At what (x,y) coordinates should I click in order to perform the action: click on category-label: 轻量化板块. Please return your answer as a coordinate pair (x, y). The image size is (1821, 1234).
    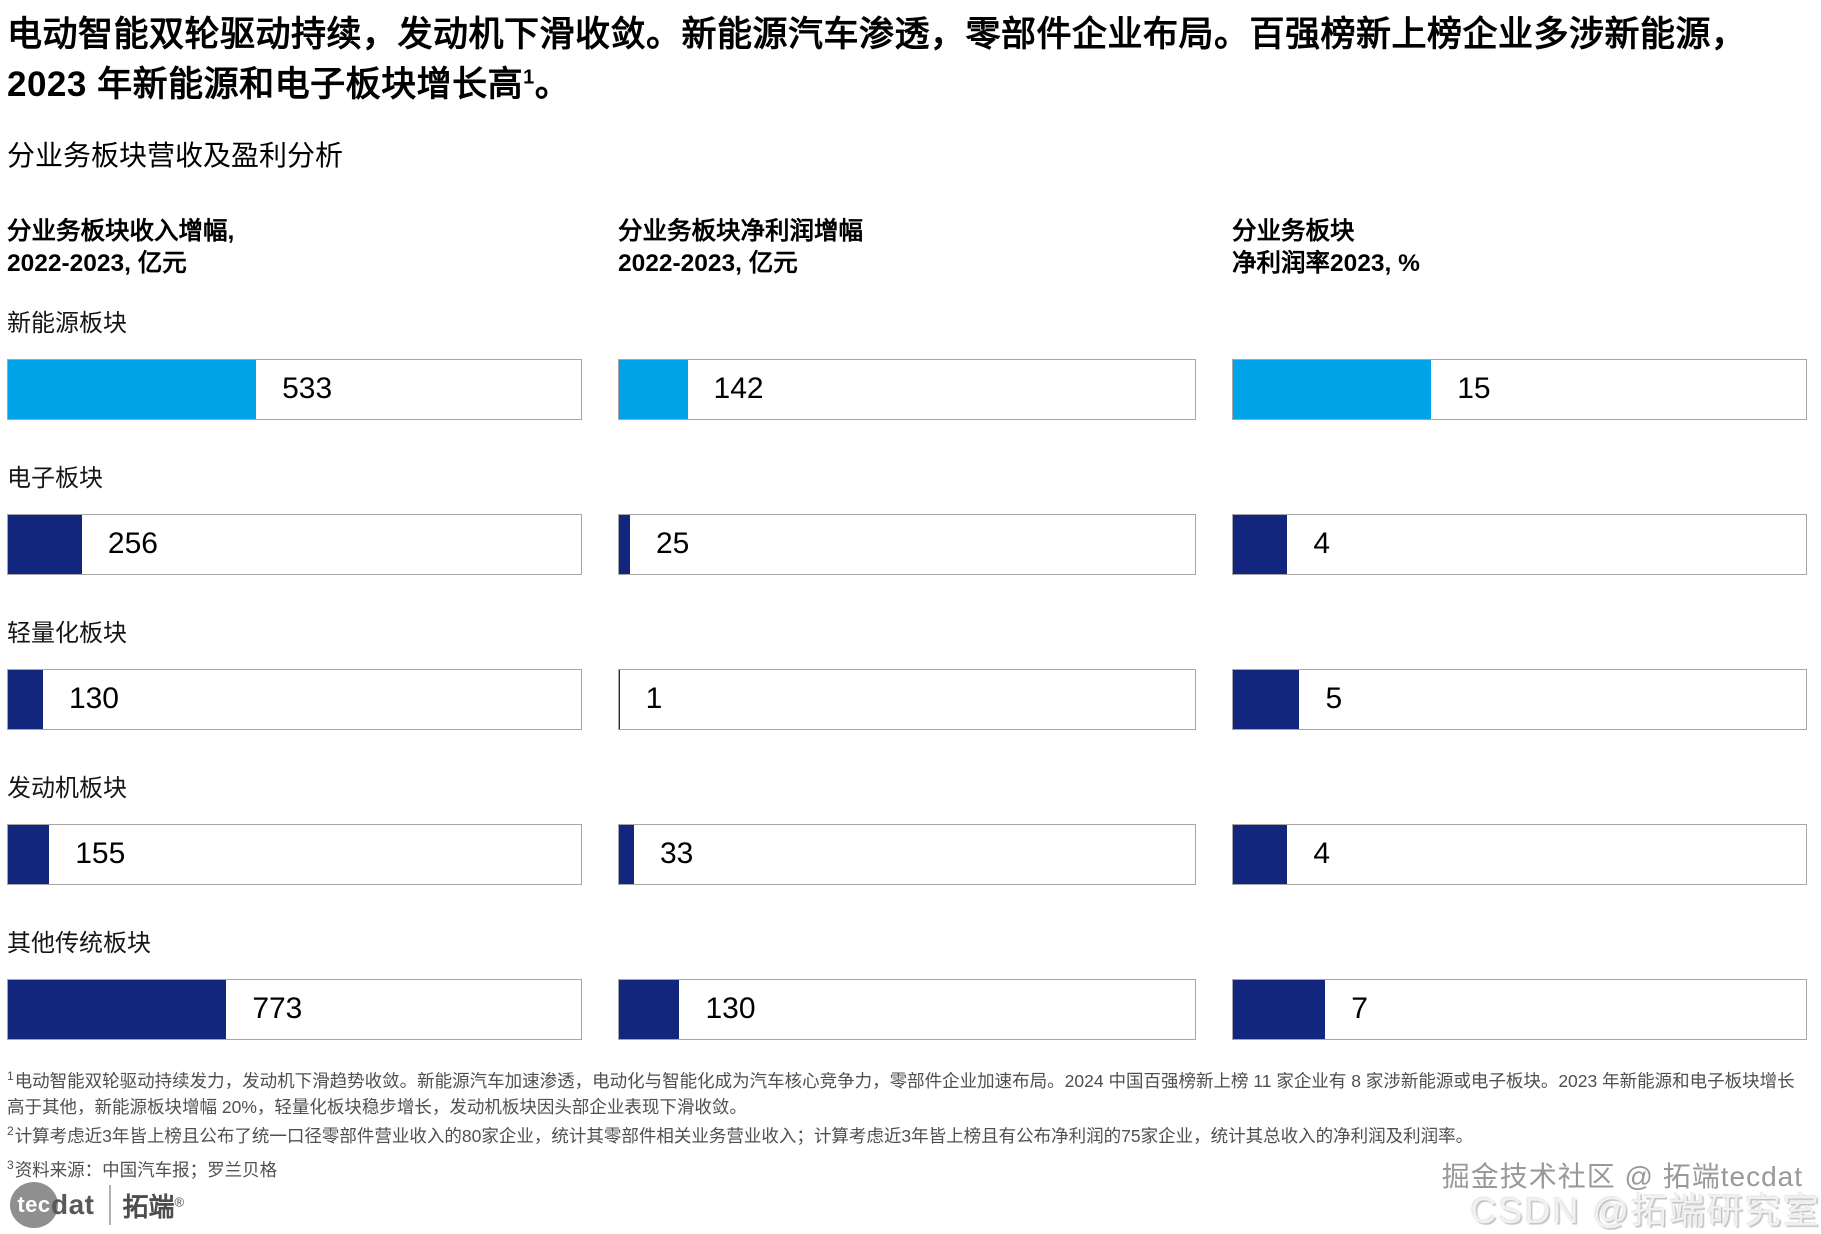
    Looking at the image, I should click on (67, 633).